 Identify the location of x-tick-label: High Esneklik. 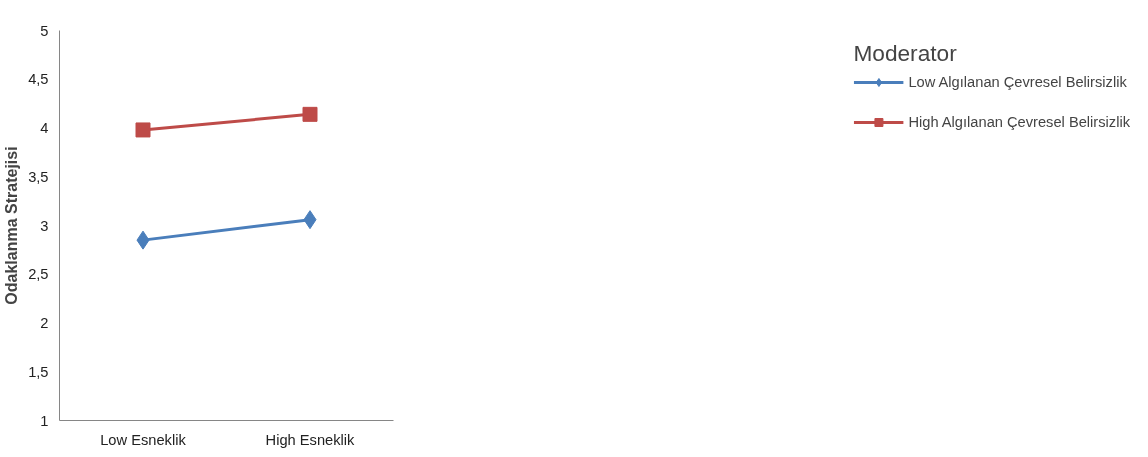
(310, 439).